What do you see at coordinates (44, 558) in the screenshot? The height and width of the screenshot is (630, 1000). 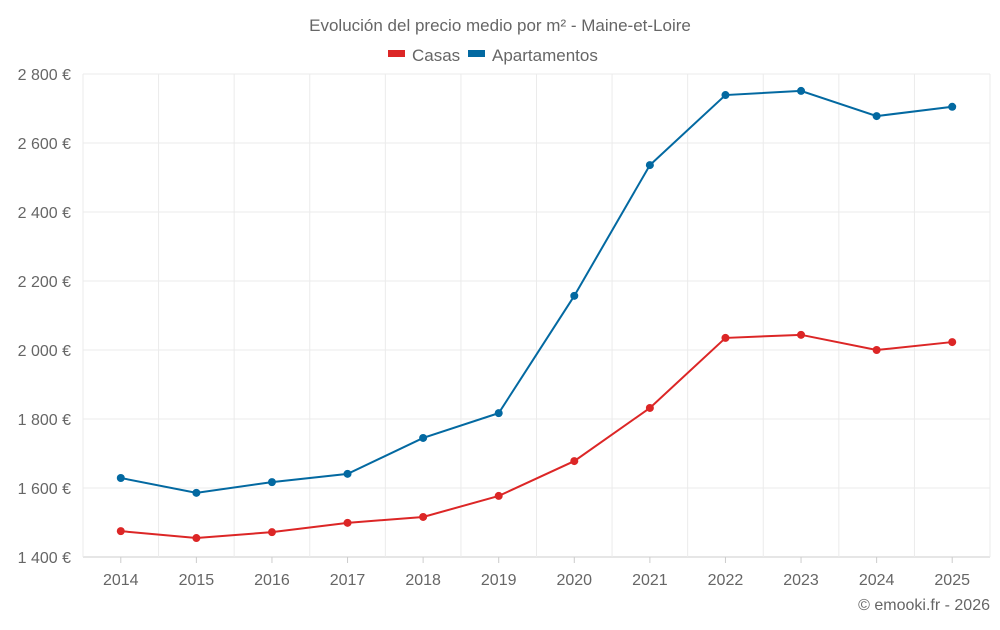 I see `y-tick-label: 1 400 €` at bounding box center [44, 558].